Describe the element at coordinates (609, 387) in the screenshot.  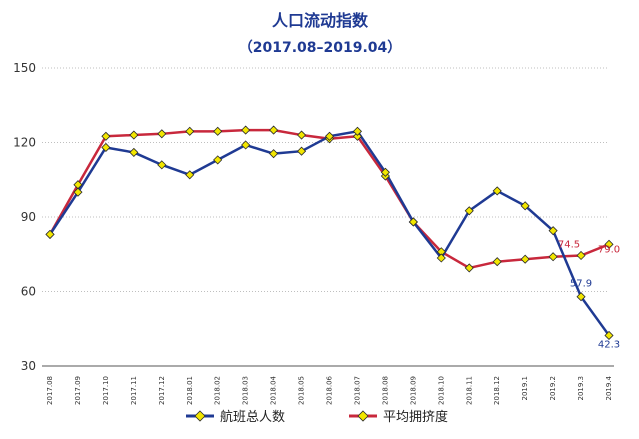
I see `x-tick-label: 2019.4` at that location.